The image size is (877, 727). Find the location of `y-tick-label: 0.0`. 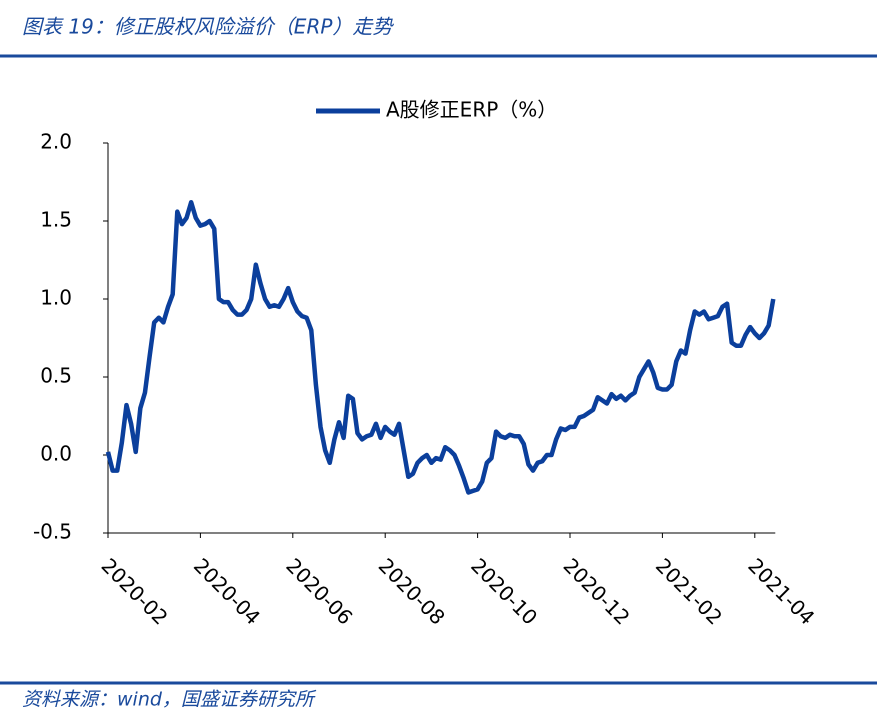

y-tick-label: 0.0 is located at coordinates (56, 454).